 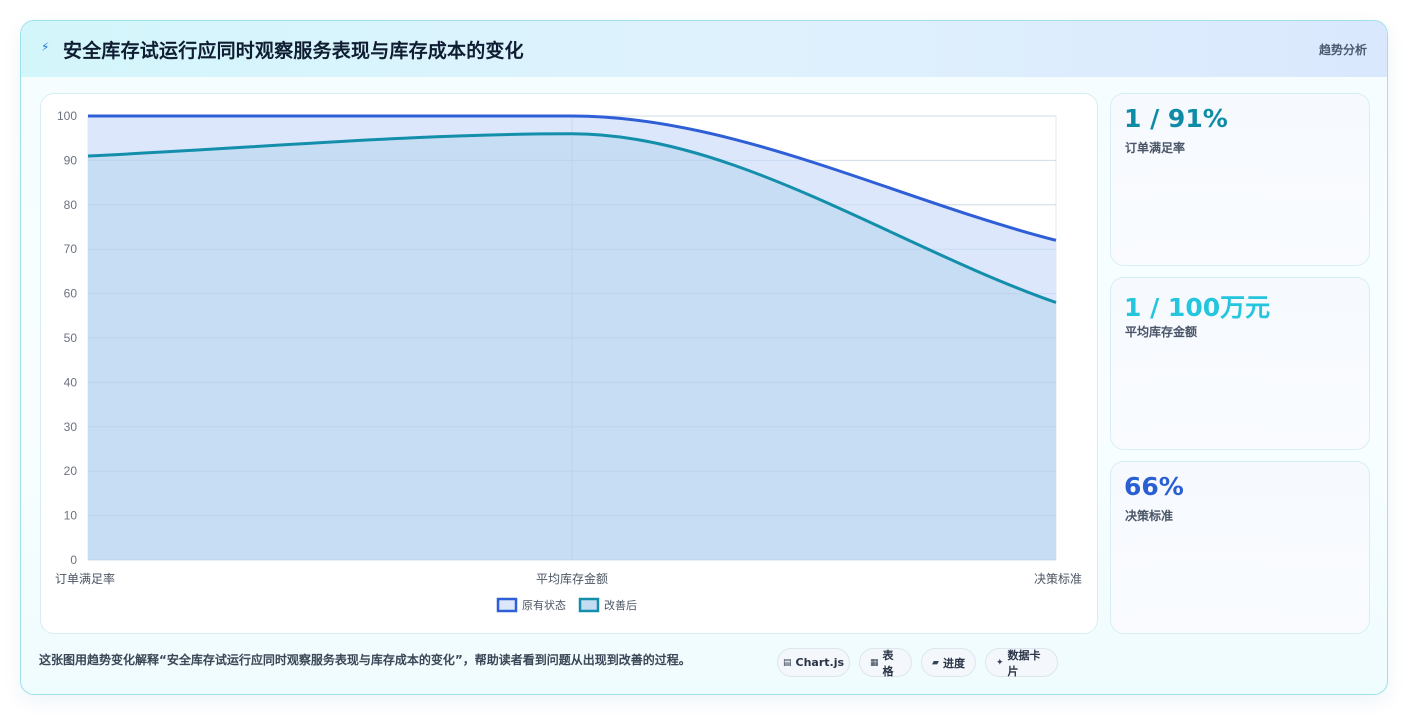 I want to click on x-tick-label: 订单满足率, so click(x=85, y=578).